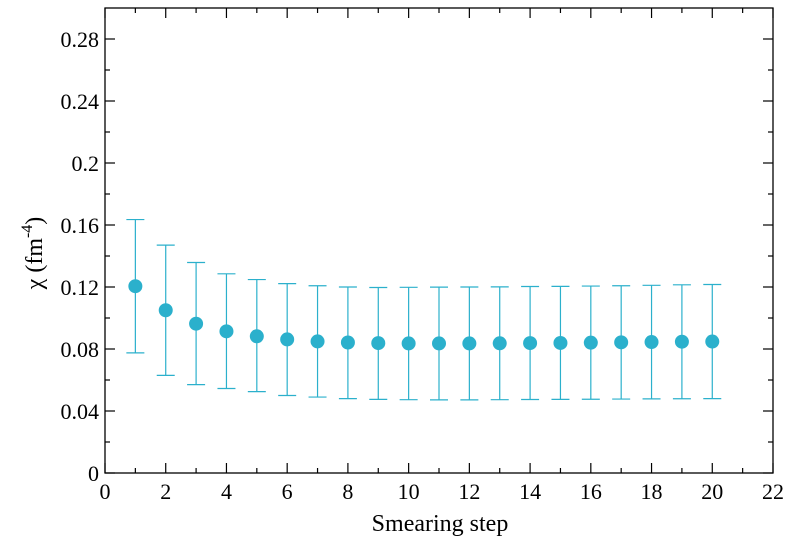 Image resolution: width=790 pixels, height=537 pixels. Describe the element at coordinates (80, 287) in the screenshot. I see `y-tick-label: 0.12` at that location.